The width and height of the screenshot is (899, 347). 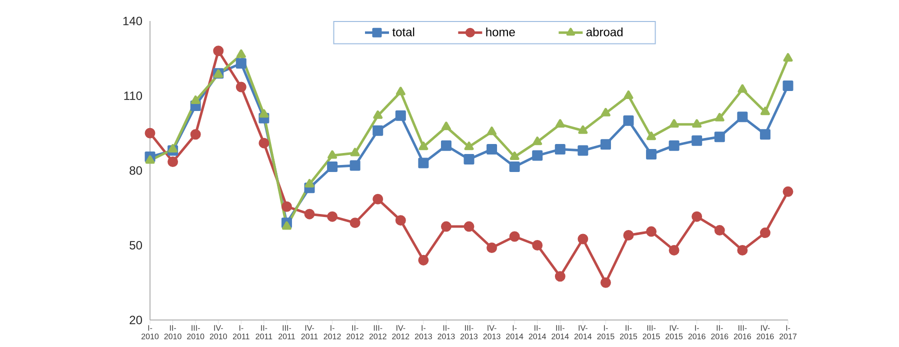 What do you see at coordinates (604, 32) in the screenshot?
I see `legend-label: abroad` at bounding box center [604, 32].